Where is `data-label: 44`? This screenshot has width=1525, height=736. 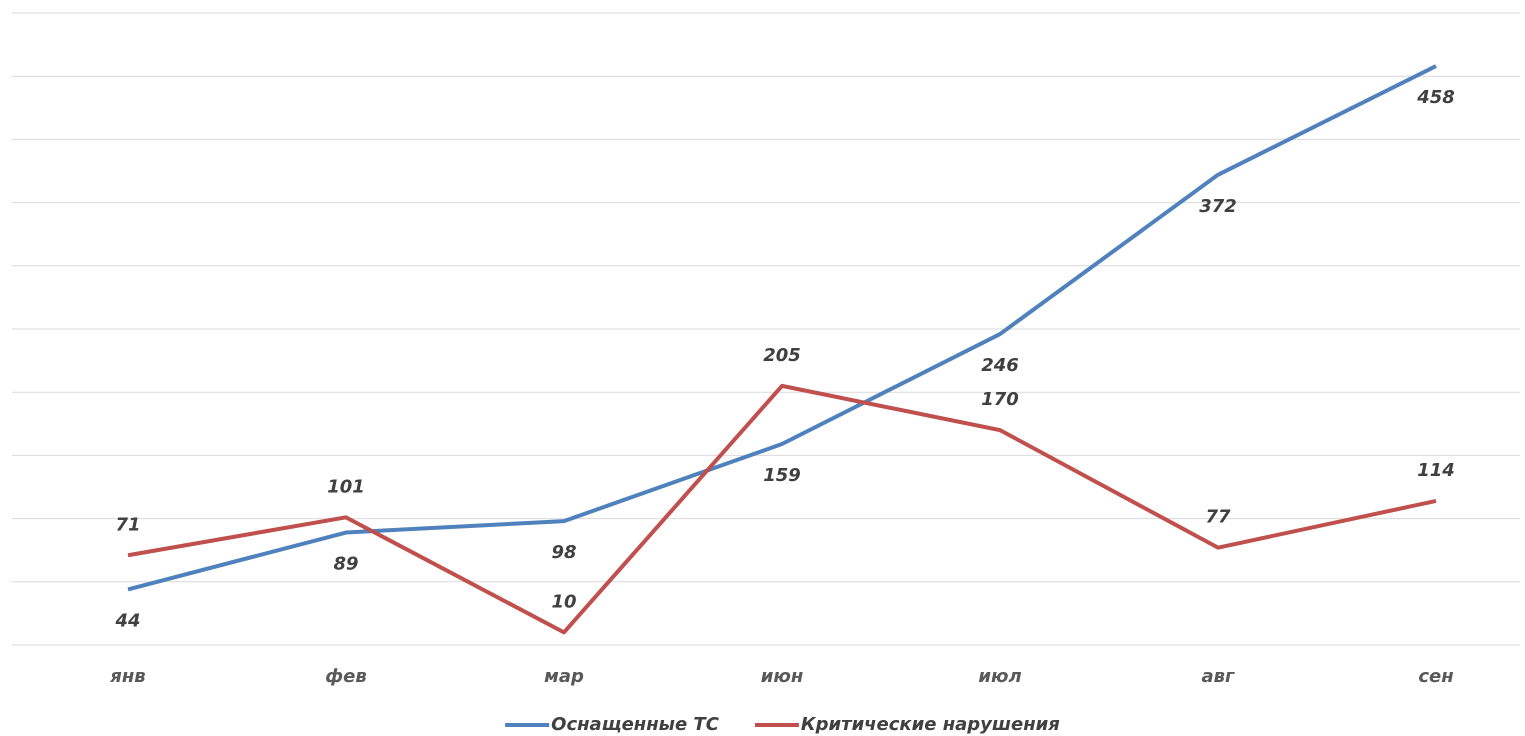 data-label: 44 is located at coordinates (127, 620).